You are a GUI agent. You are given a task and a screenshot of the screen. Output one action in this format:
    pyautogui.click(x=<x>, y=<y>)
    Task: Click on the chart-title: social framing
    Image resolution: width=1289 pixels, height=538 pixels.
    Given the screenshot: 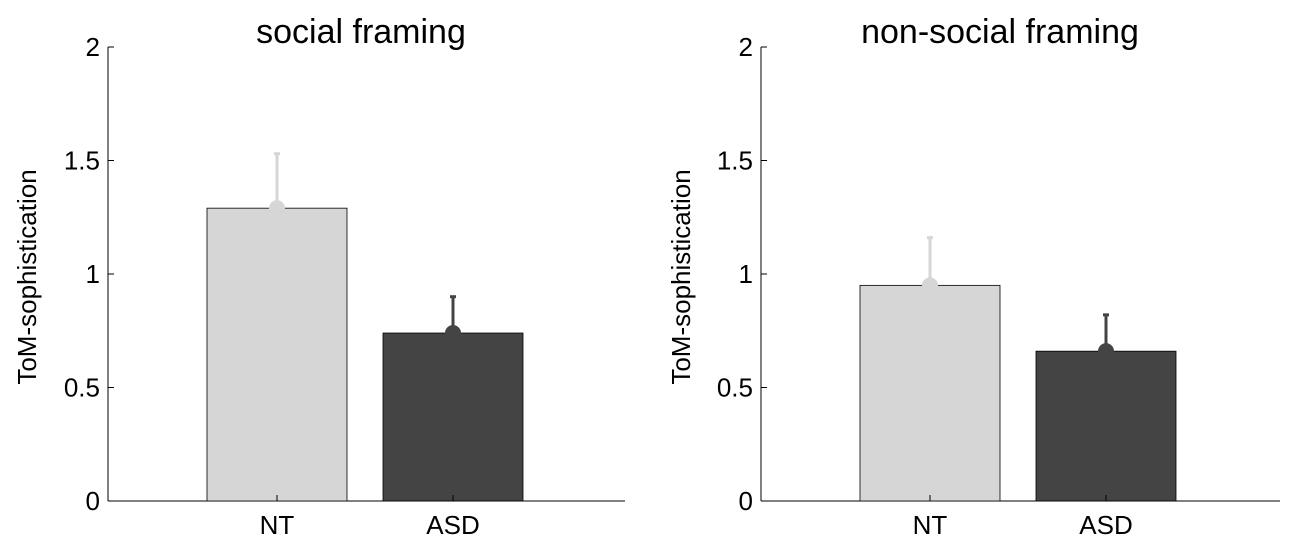 What is the action you would take?
    pyautogui.click(x=361, y=32)
    